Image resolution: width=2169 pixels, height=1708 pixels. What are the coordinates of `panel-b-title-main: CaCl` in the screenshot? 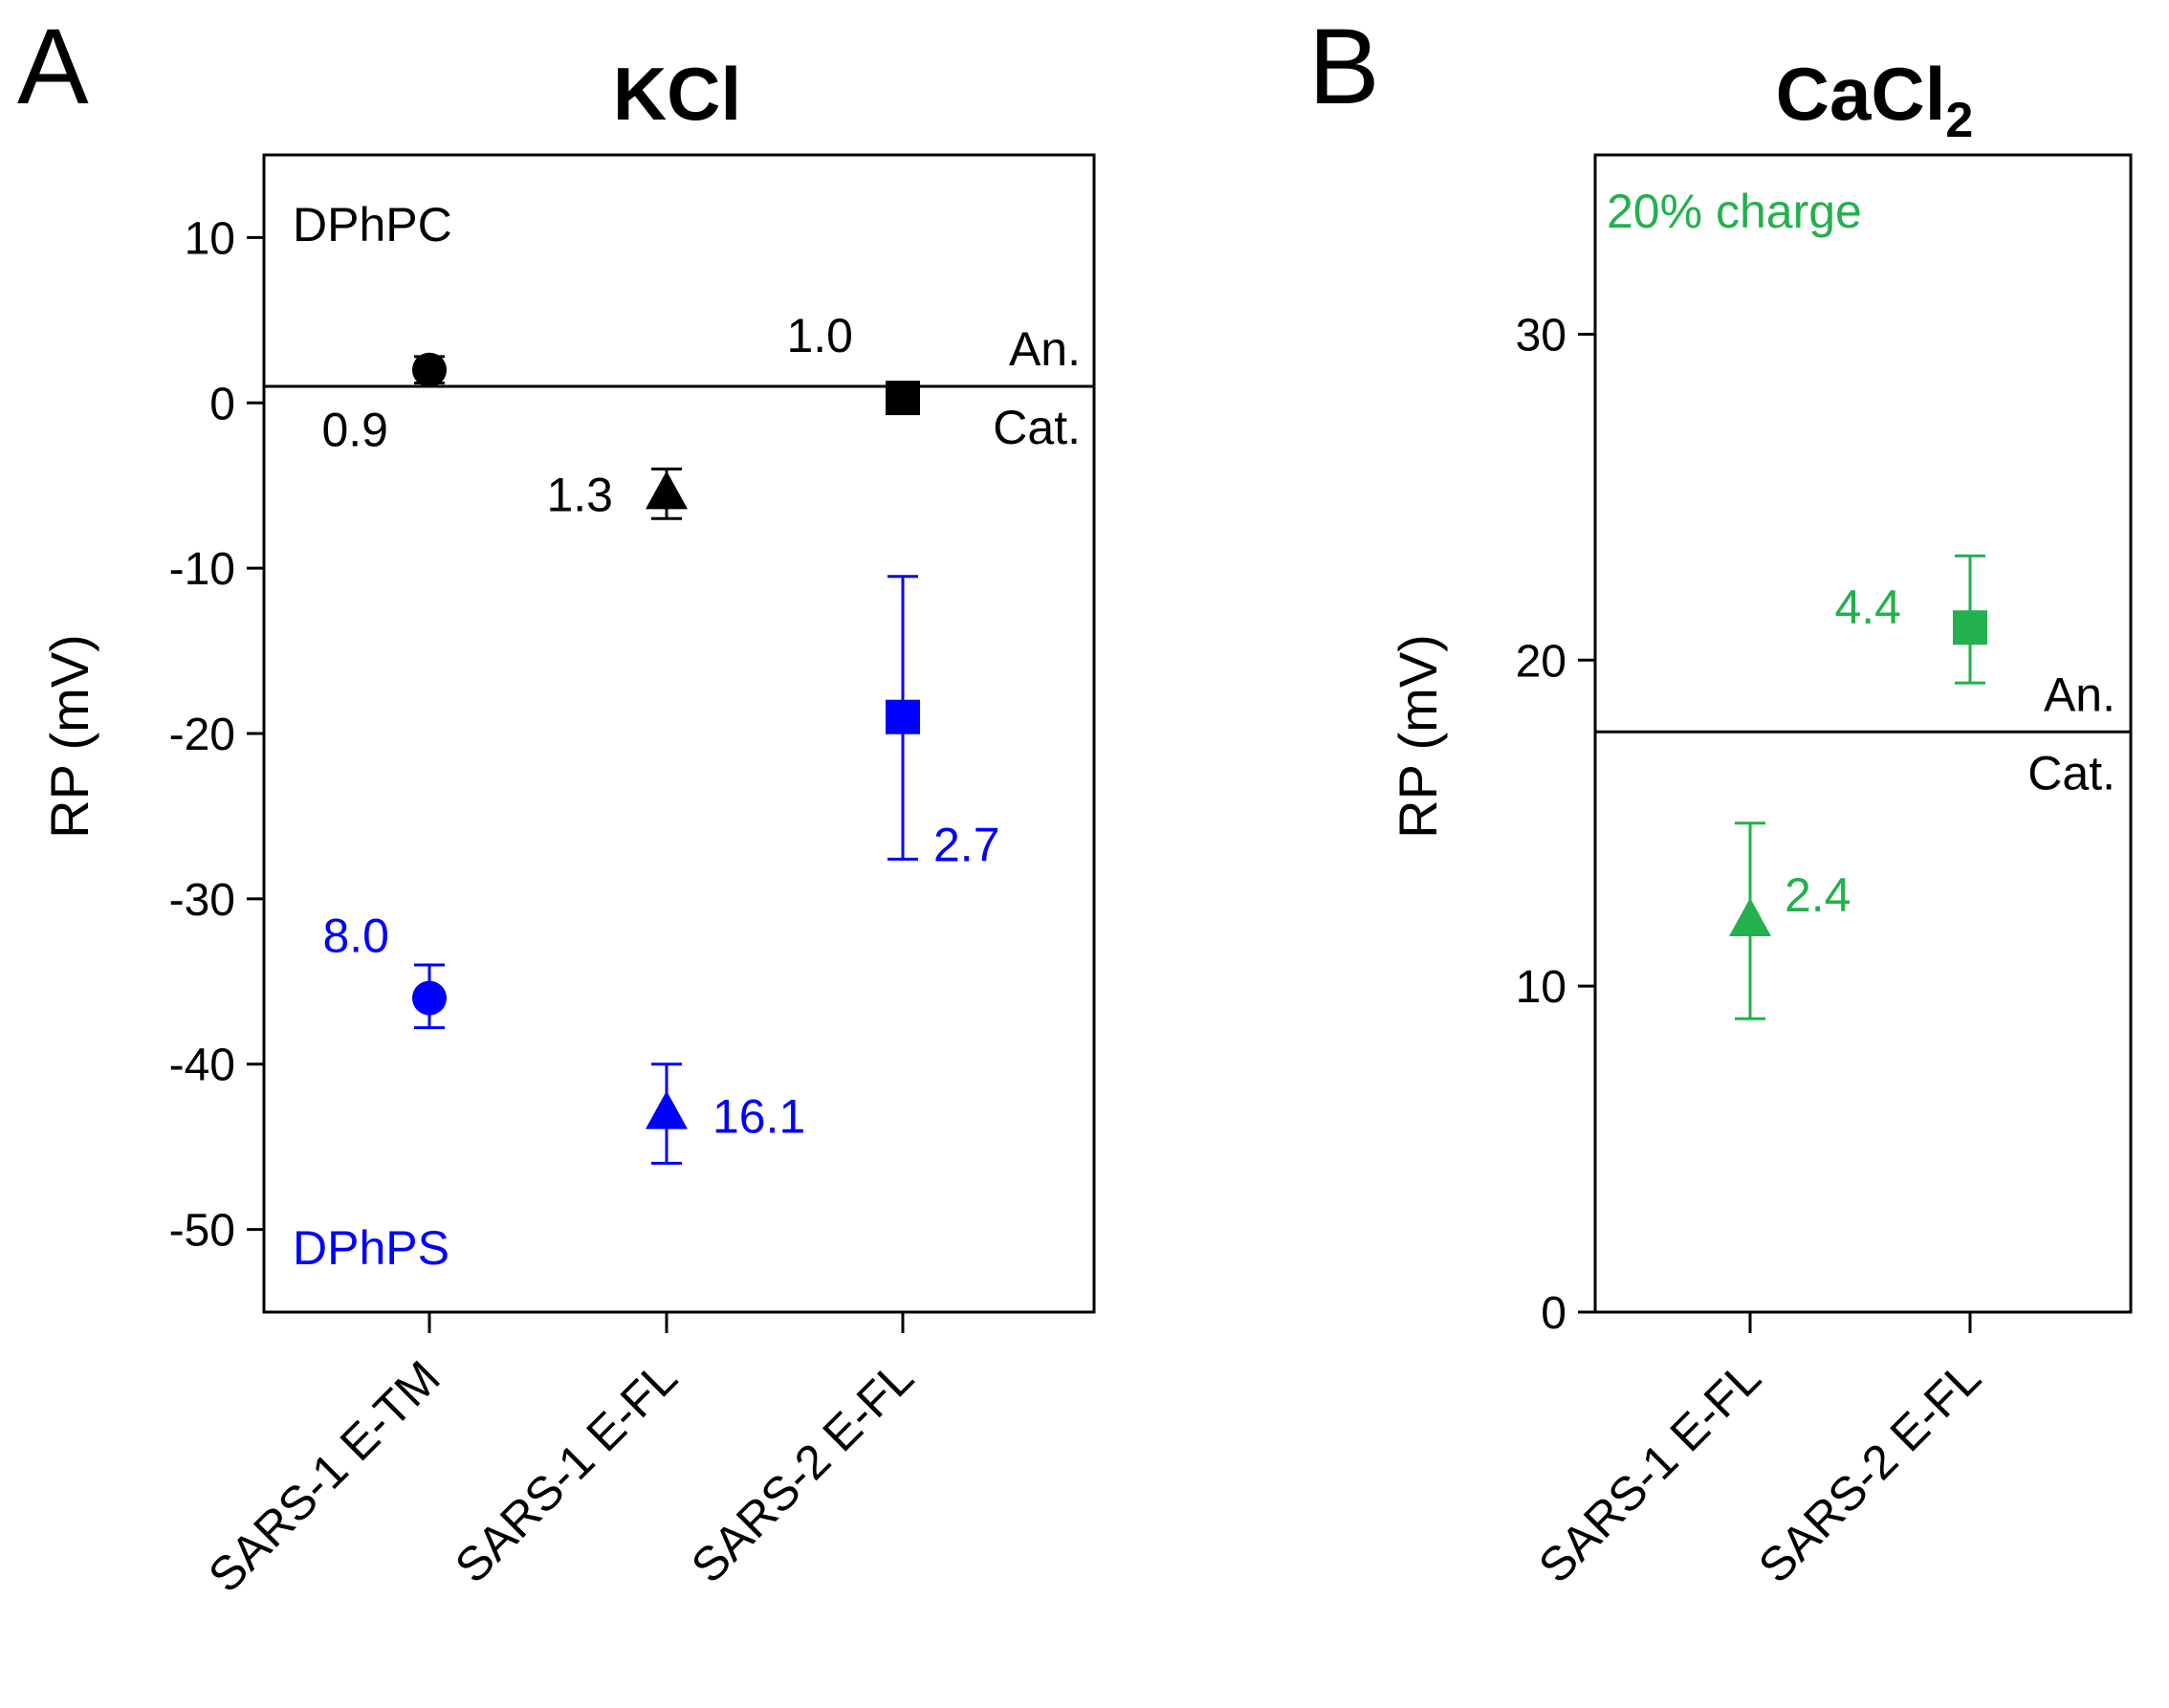 It's located at (1861, 94).